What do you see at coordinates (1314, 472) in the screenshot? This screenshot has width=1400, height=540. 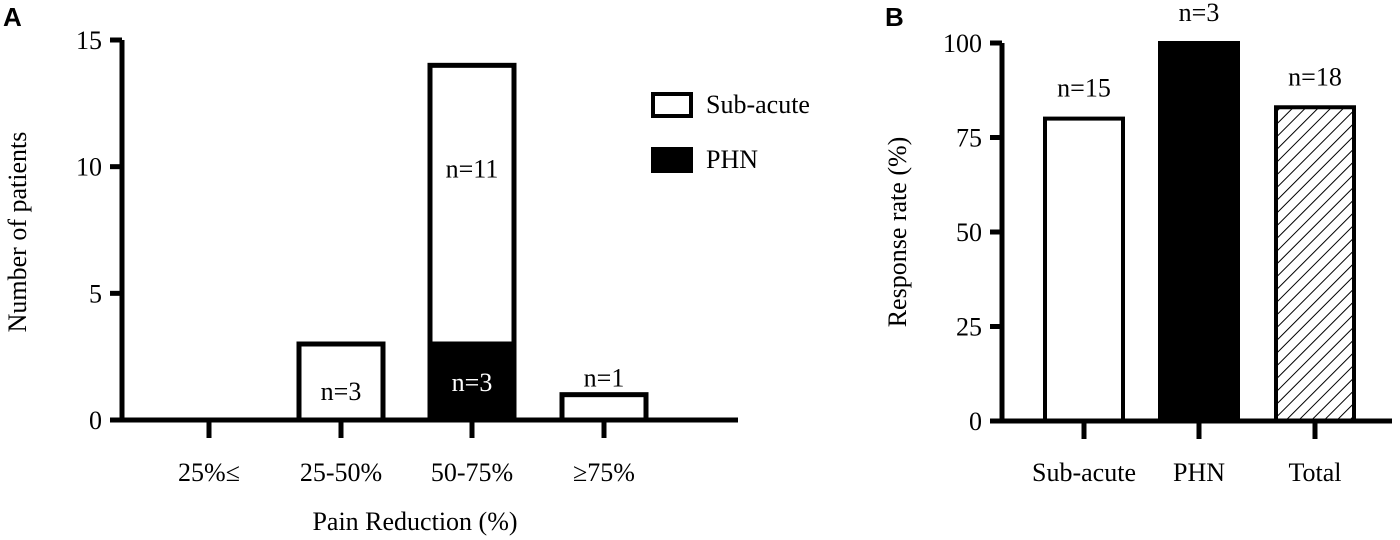 I see `x-tick-label: Total` at bounding box center [1314, 472].